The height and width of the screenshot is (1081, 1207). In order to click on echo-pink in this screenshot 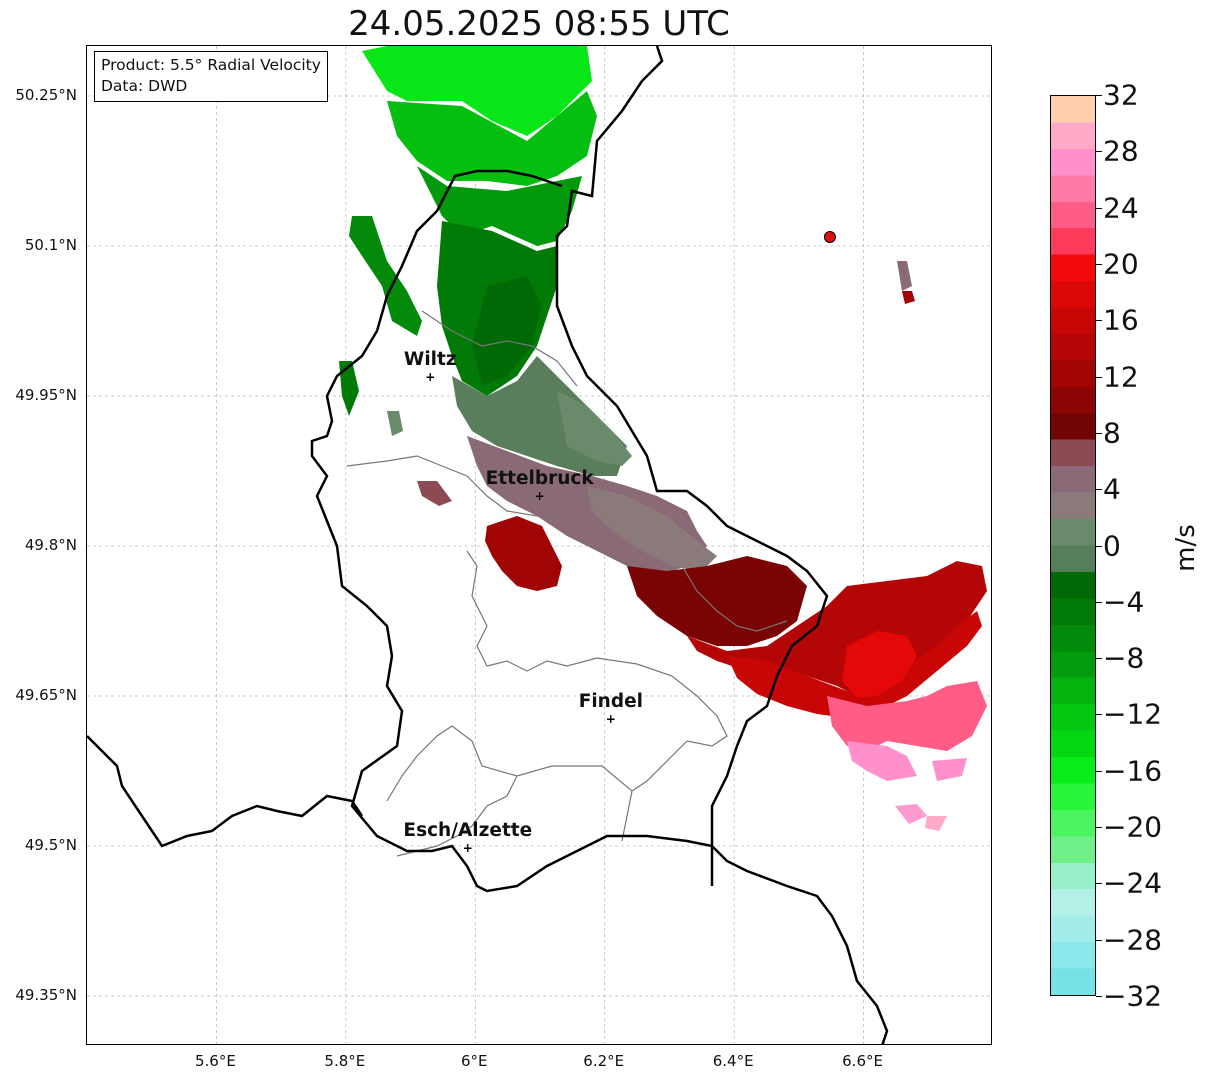, I will do `click(907, 716)`.